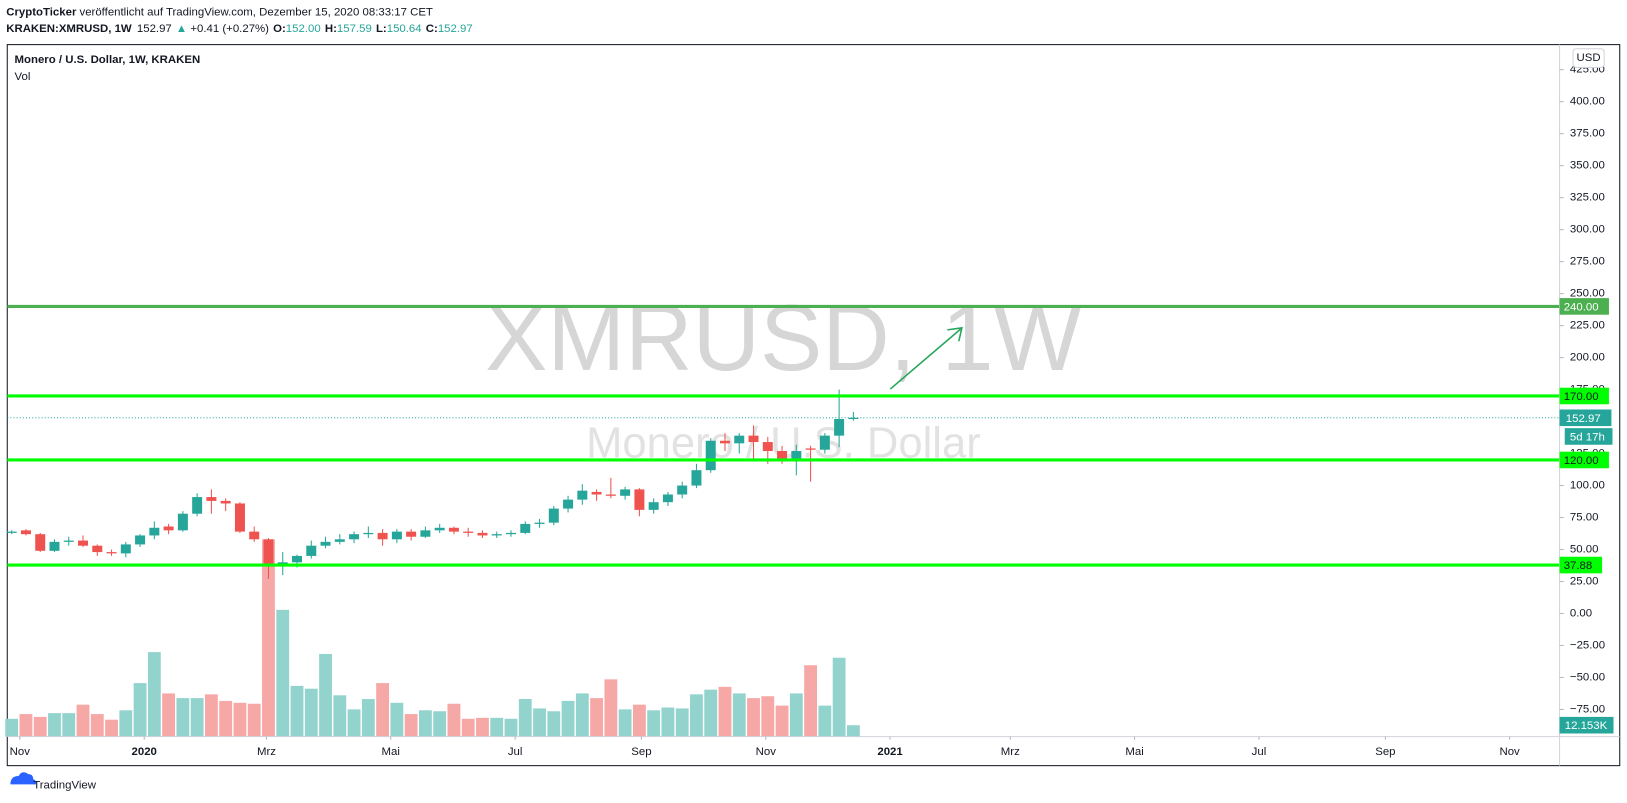 The image size is (1627, 803). I want to click on currency-box, so click(1588, 58).